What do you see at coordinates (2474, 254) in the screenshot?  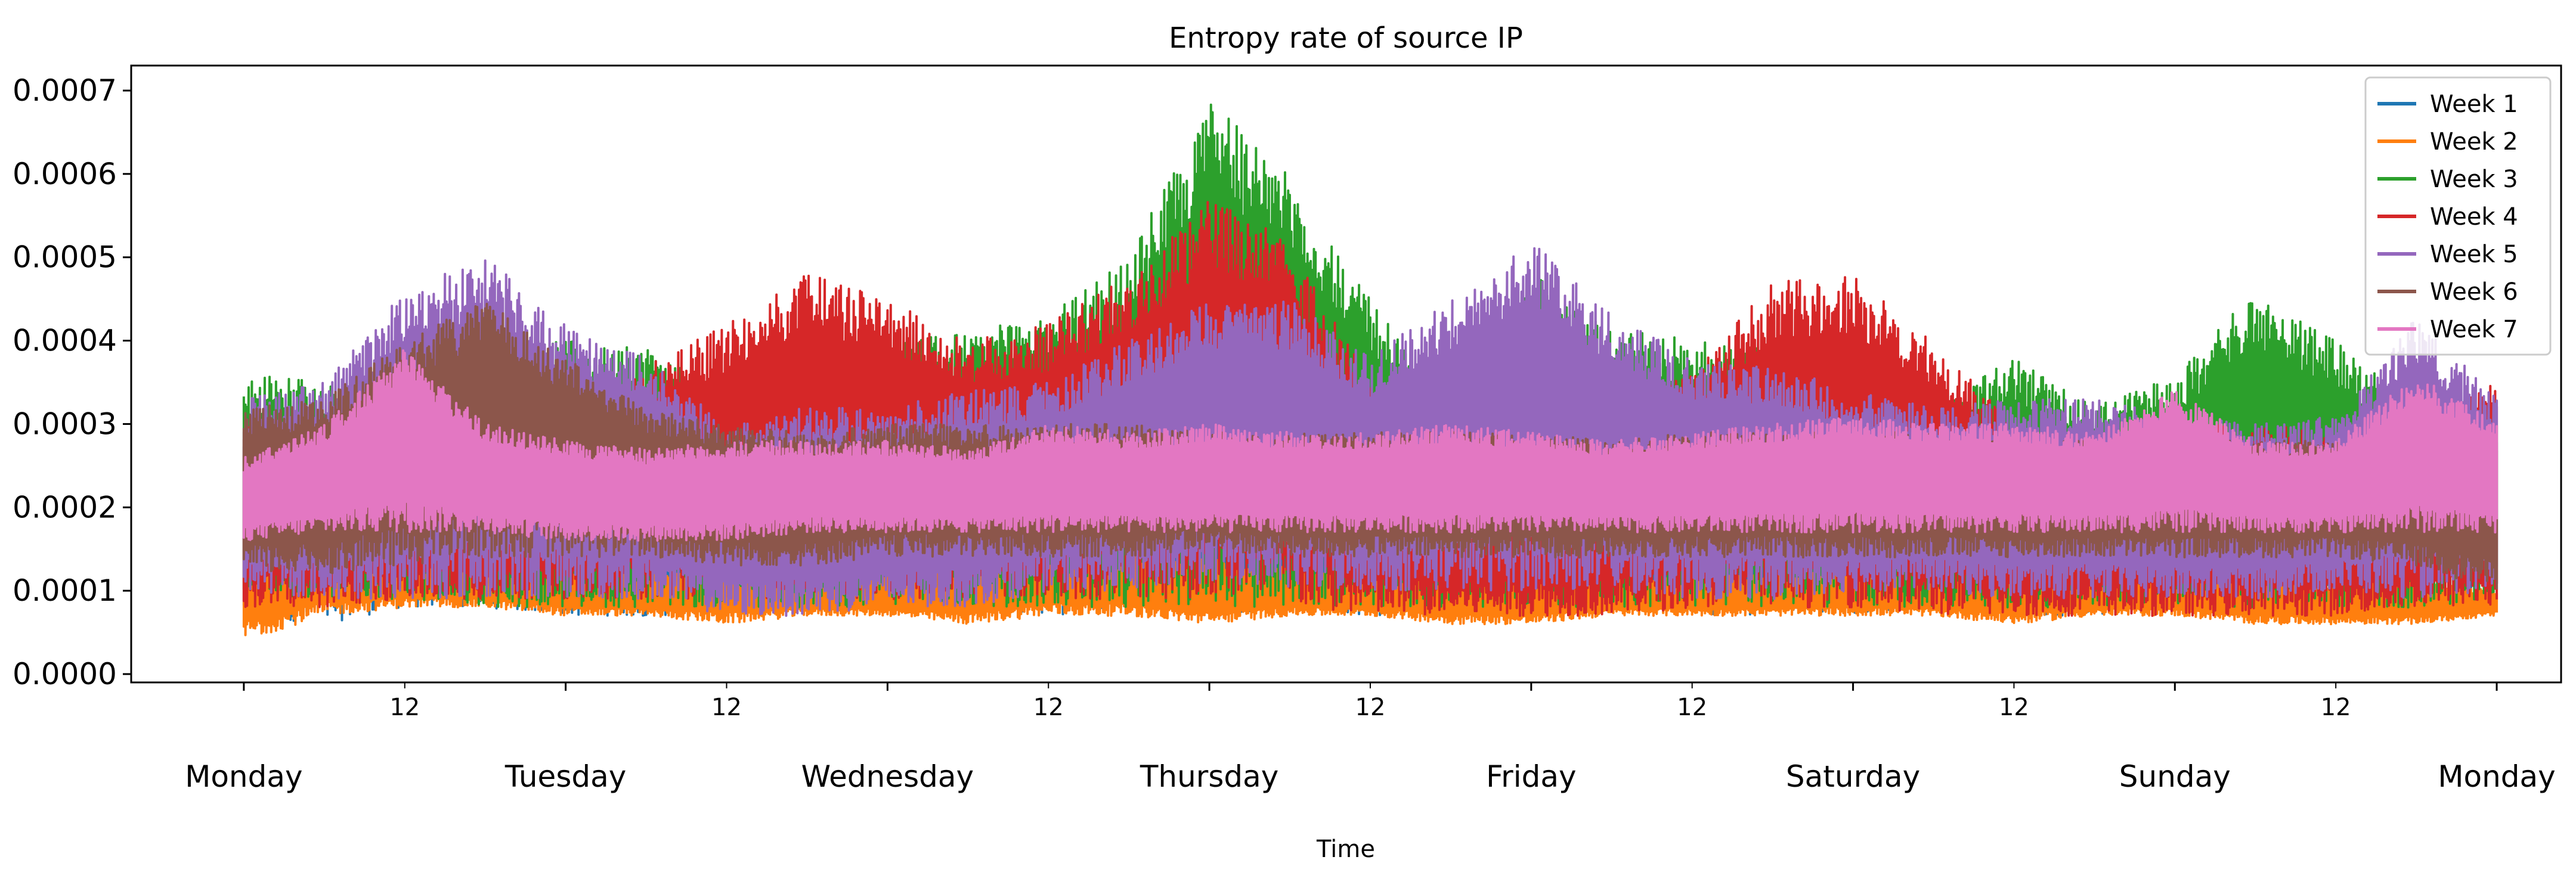 I see `legend-label: Week 5` at bounding box center [2474, 254].